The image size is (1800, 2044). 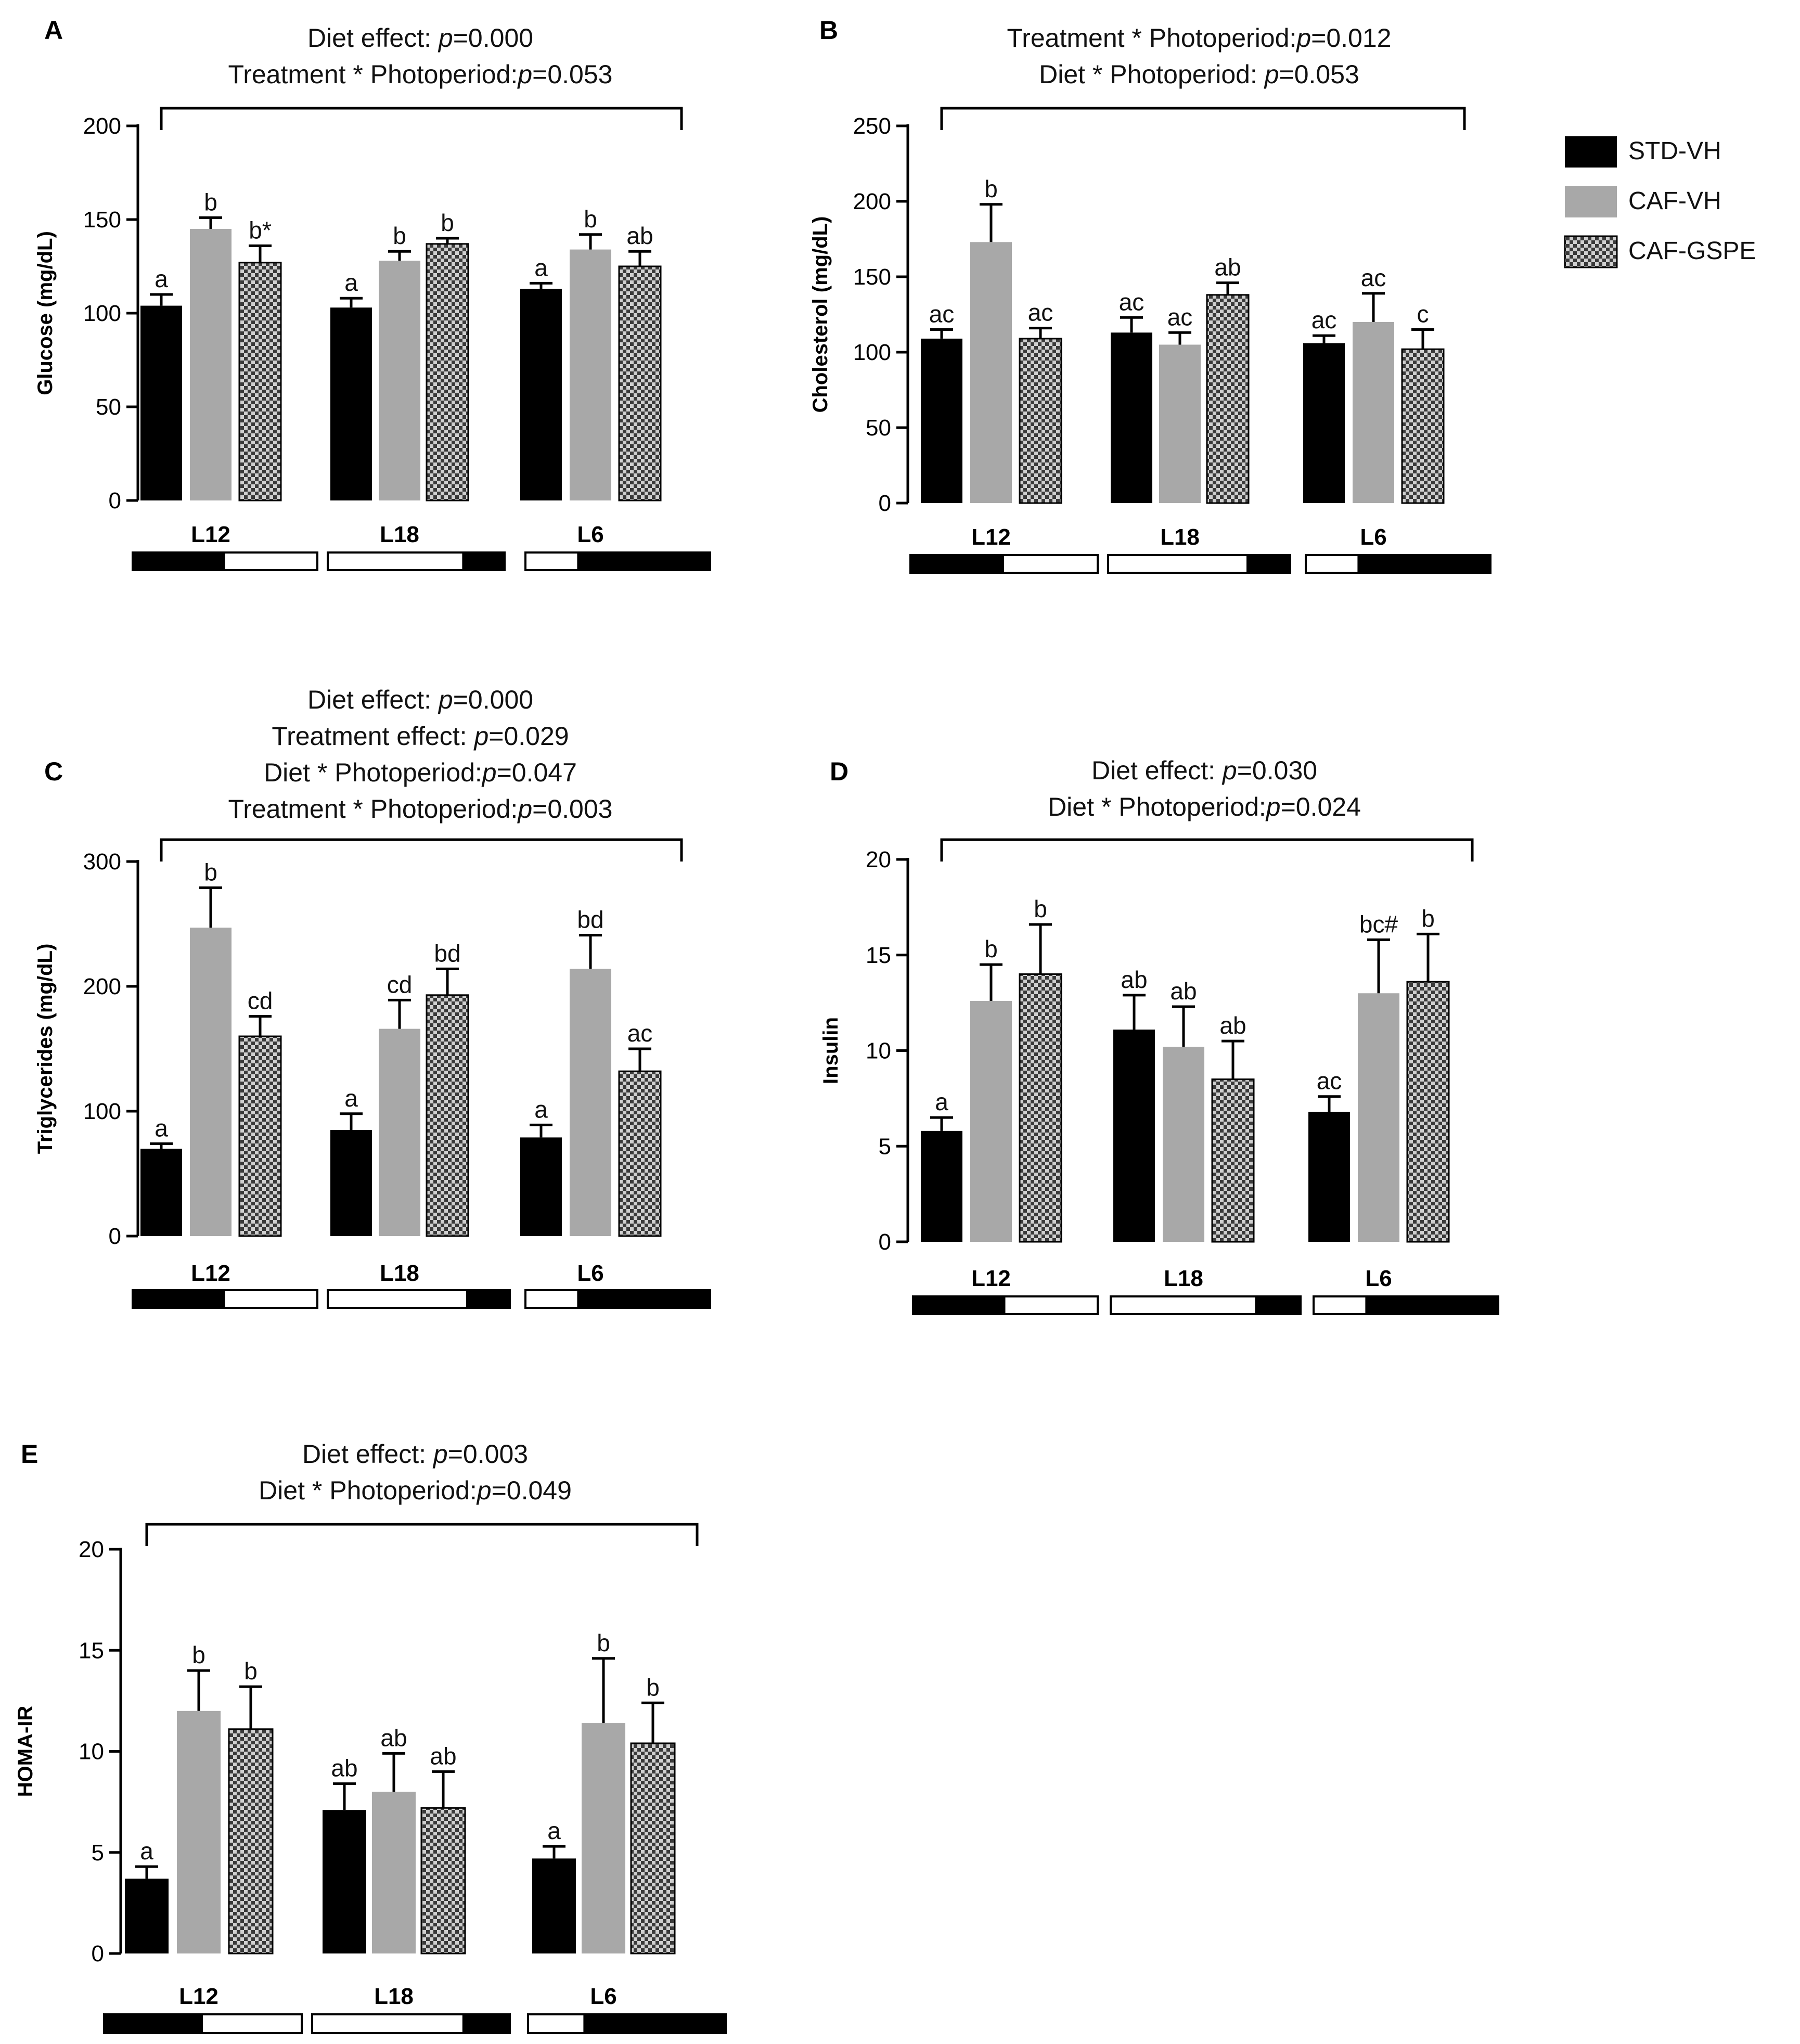 What do you see at coordinates (415, 1490) in the screenshot?
I see `panel-title-line: Diet * Photoperiod:p=0.049` at bounding box center [415, 1490].